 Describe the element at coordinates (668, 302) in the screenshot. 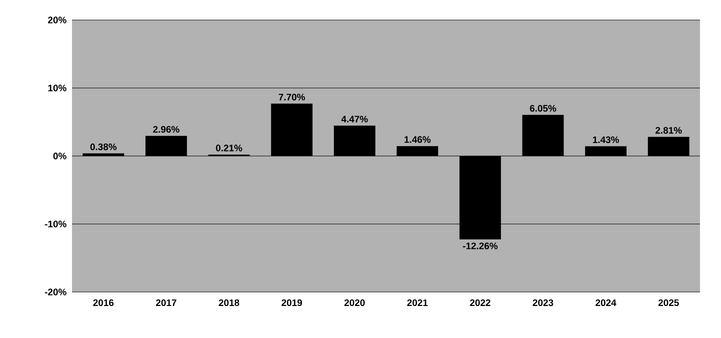

I see `x-tick-label: 2025` at that location.